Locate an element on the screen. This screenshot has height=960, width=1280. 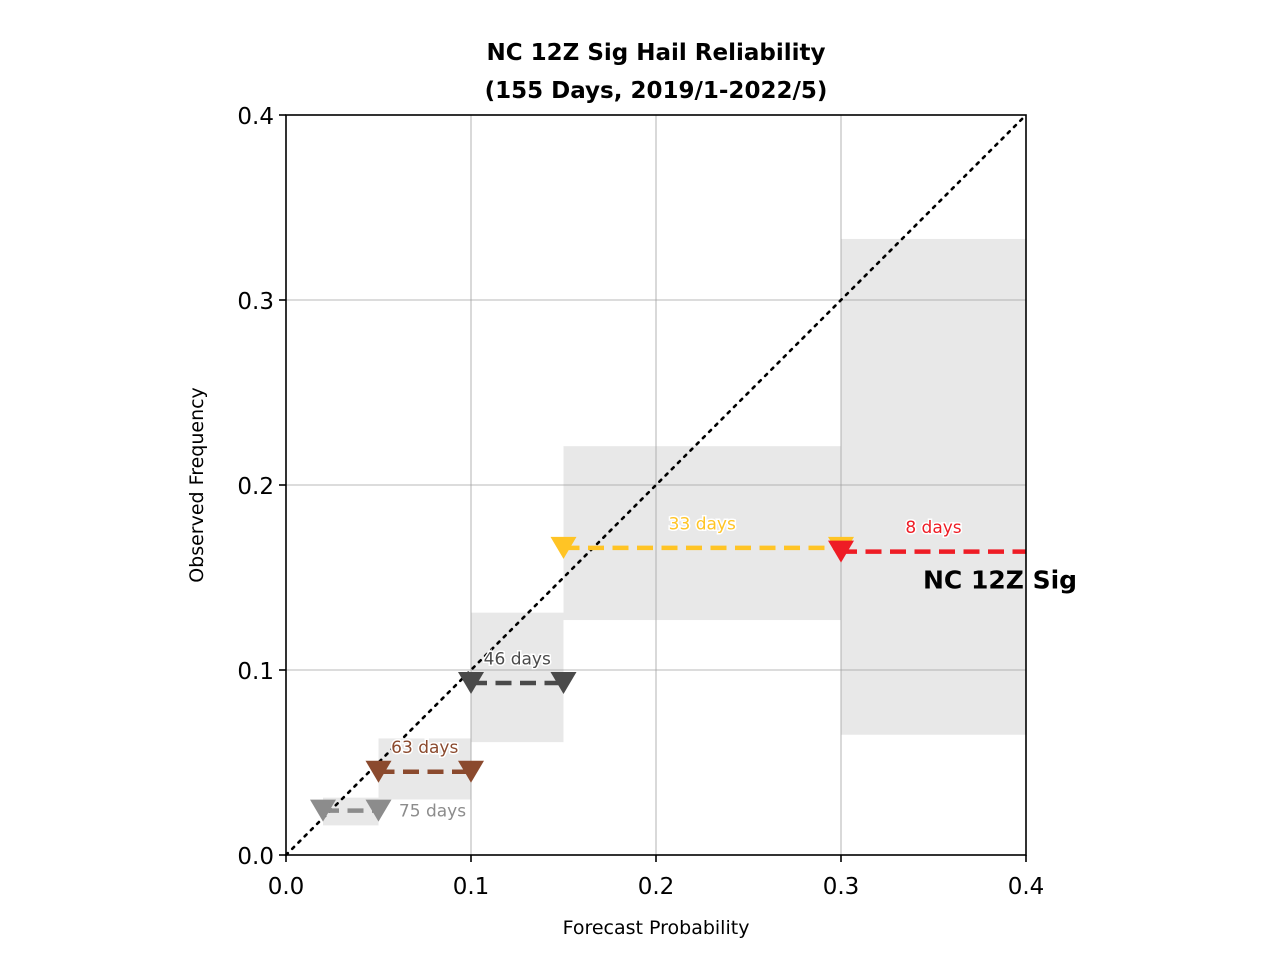
chart-title-line2: (155 Days, 2019/1-2022/5) is located at coordinates (656, 91).